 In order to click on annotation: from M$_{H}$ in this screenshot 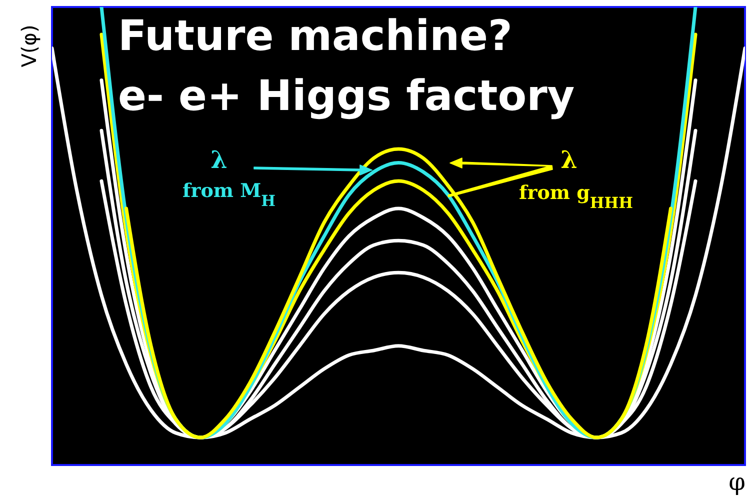, I will do `click(229, 195)`.